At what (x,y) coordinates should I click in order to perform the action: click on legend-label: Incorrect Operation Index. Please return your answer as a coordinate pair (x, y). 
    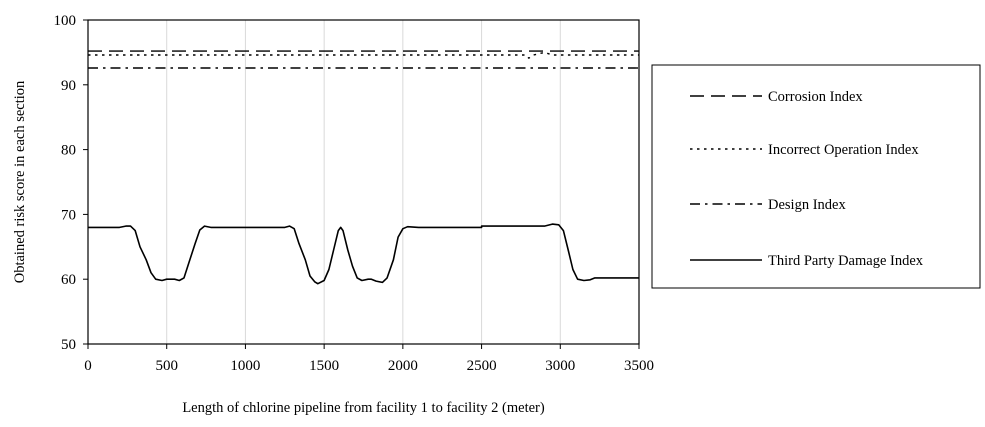
    Looking at the image, I should click on (843, 150).